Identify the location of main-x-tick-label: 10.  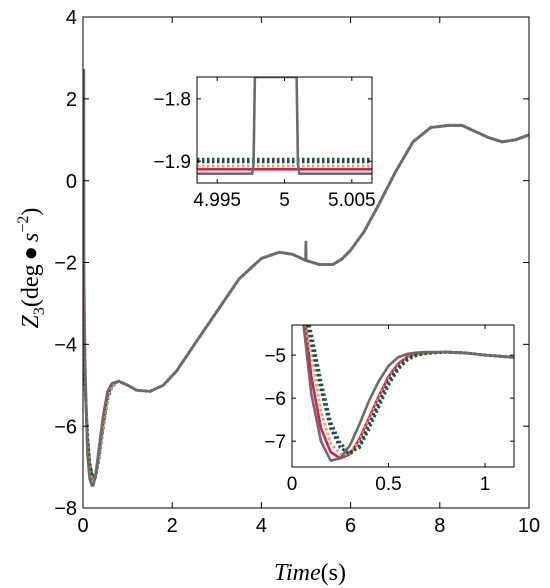
(529, 526).